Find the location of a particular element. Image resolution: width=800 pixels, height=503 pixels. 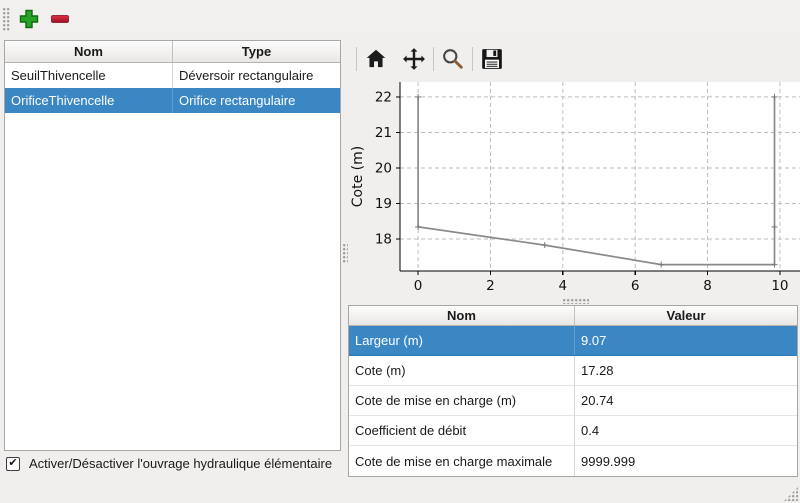

property-row-selected: Largeur (m) 9.07 is located at coordinates (573, 341).